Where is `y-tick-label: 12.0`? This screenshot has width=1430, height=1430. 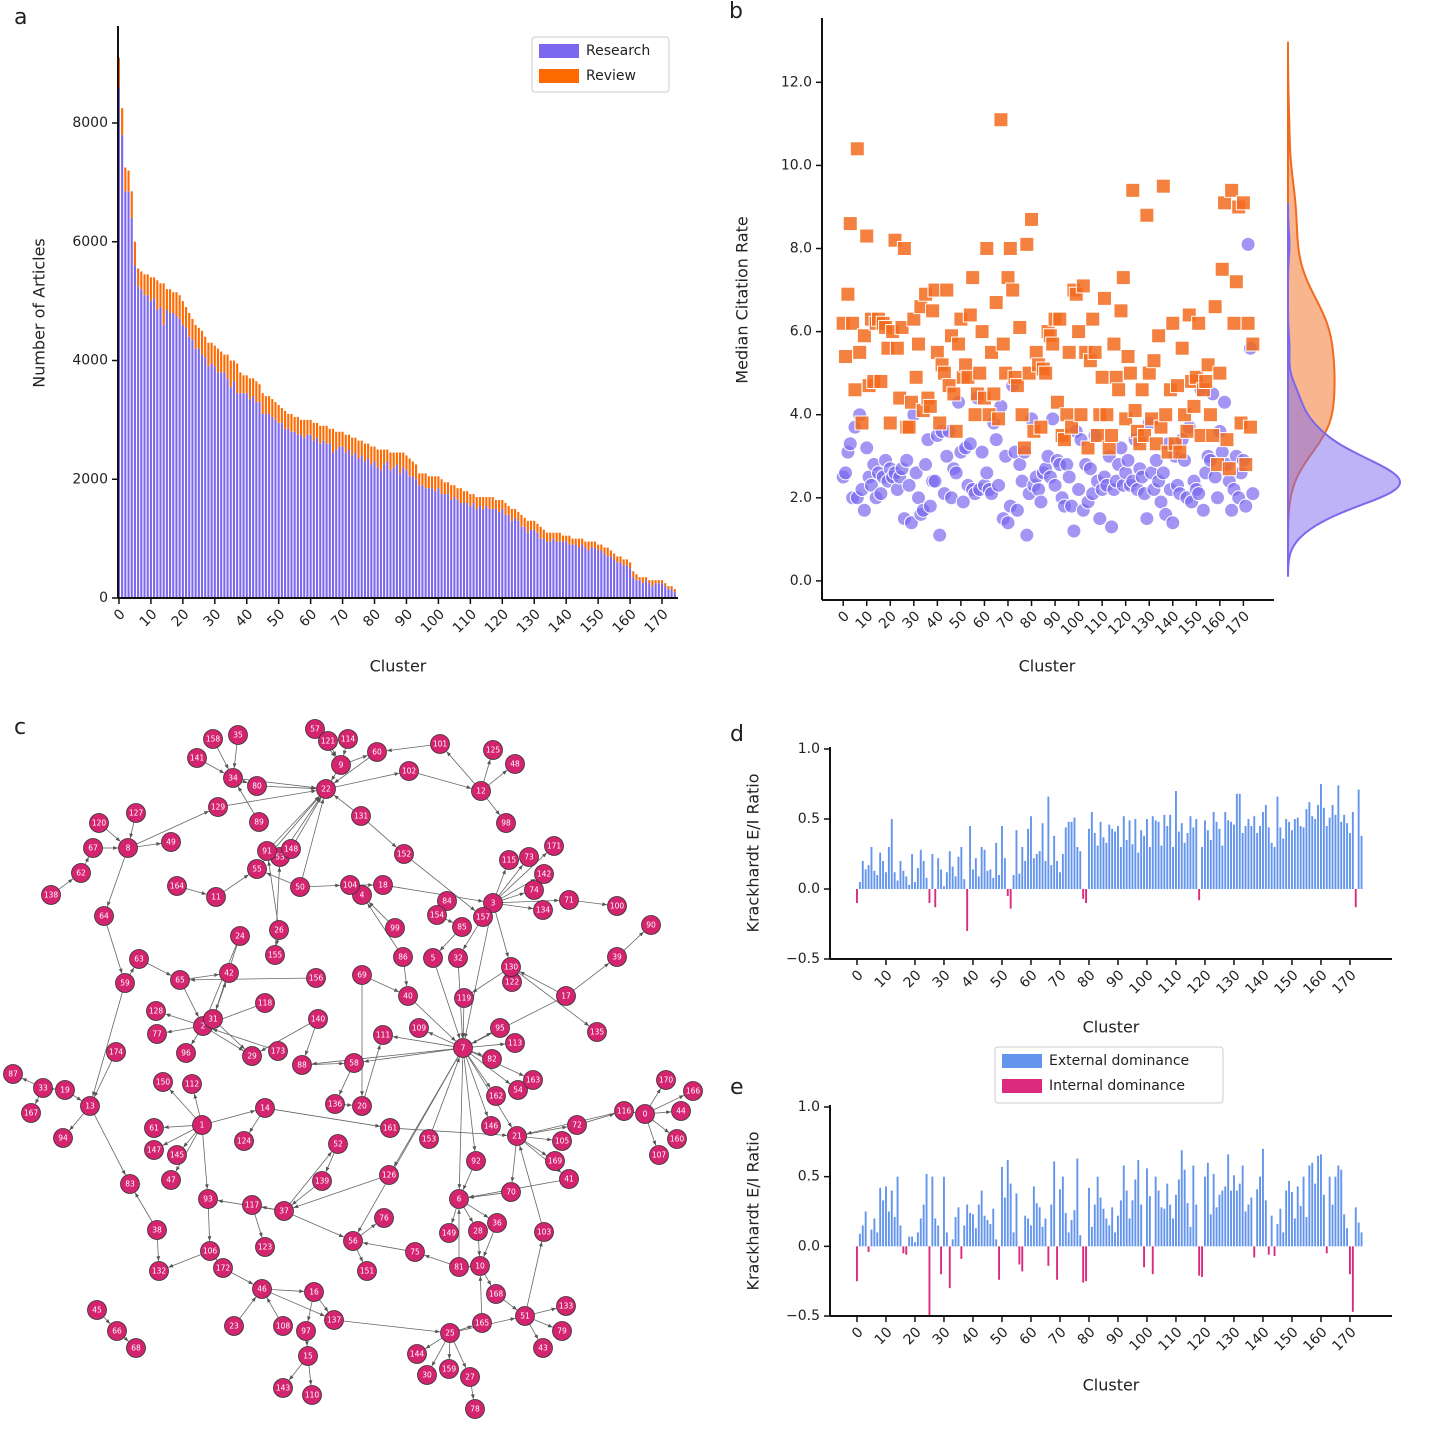
y-tick-label: 12.0 is located at coordinates (796, 82).